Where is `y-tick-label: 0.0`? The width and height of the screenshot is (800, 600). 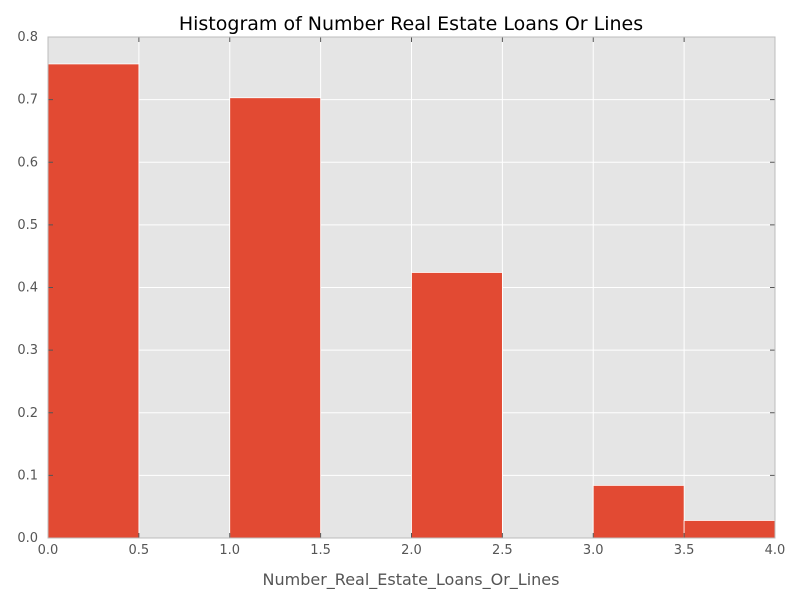 y-tick-label: 0.0 is located at coordinates (27, 538).